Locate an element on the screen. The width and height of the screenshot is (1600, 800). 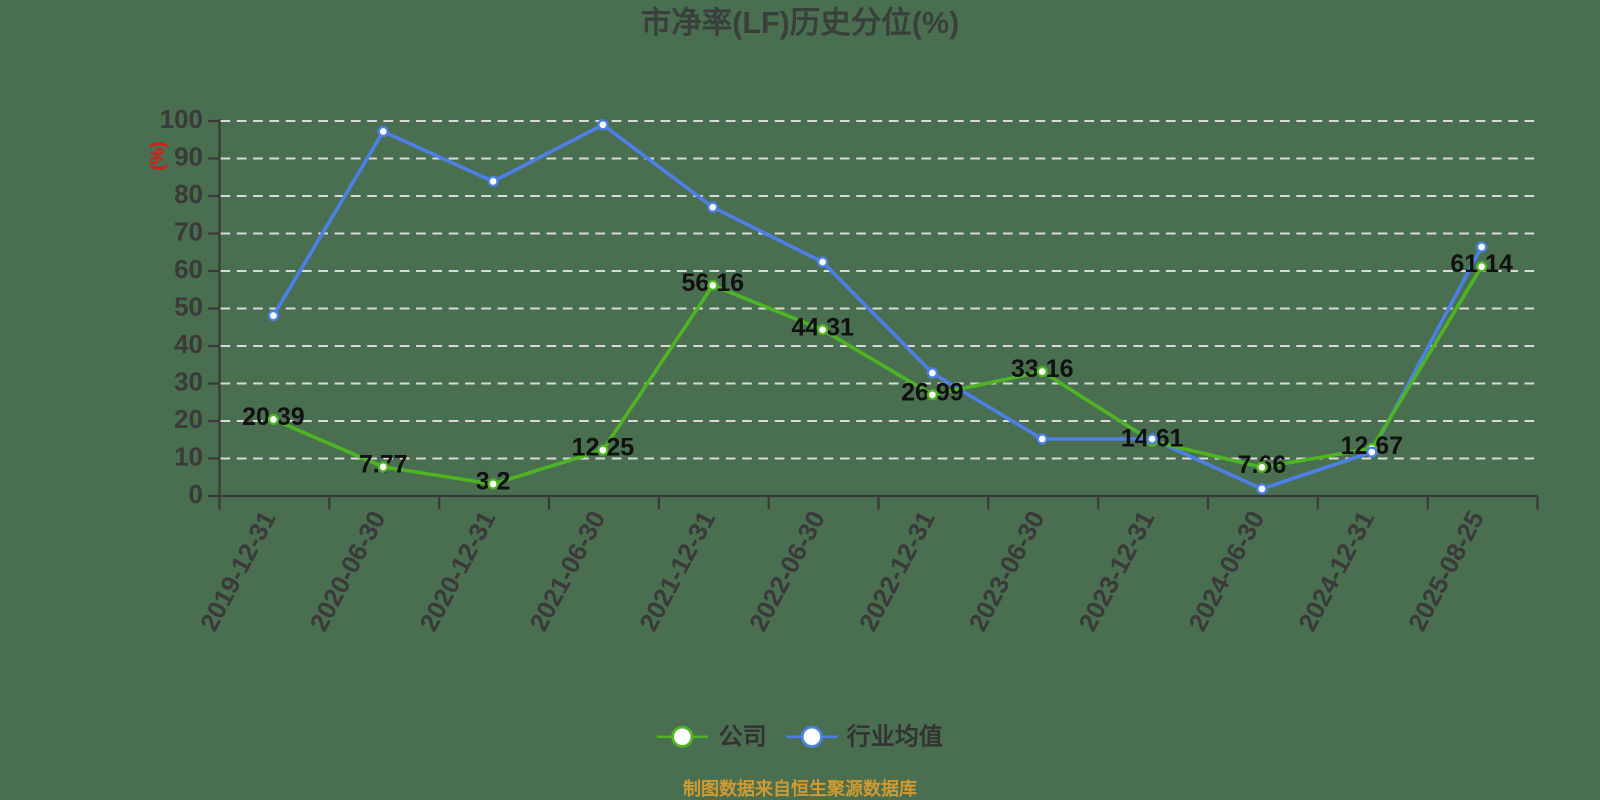
svg-text: 制图数据来自恒生聚源数据库 is located at coordinates (800, 788).